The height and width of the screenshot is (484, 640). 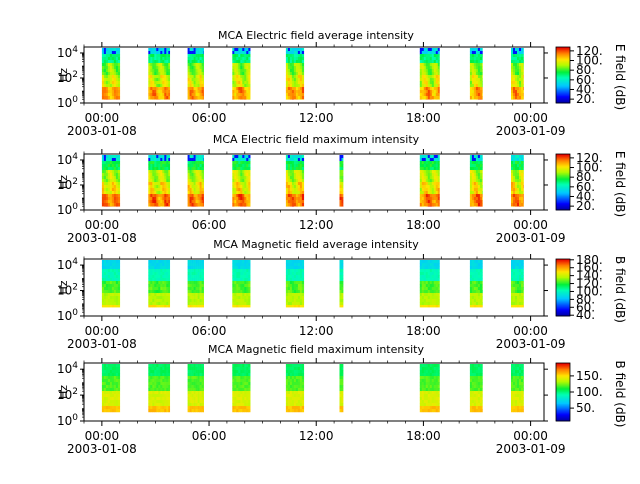 What do you see at coordinates (316, 349) in the screenshot?
I see `panel-title: MCA Magnetic field maximum intensity` at bounding box center [316, 349].